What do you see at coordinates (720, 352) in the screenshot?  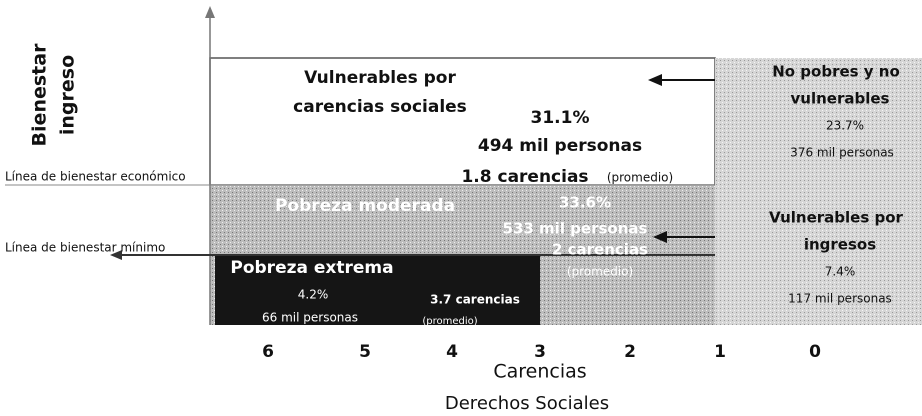 I see `x-tick-label: 1` at bounding box center [720, 352].